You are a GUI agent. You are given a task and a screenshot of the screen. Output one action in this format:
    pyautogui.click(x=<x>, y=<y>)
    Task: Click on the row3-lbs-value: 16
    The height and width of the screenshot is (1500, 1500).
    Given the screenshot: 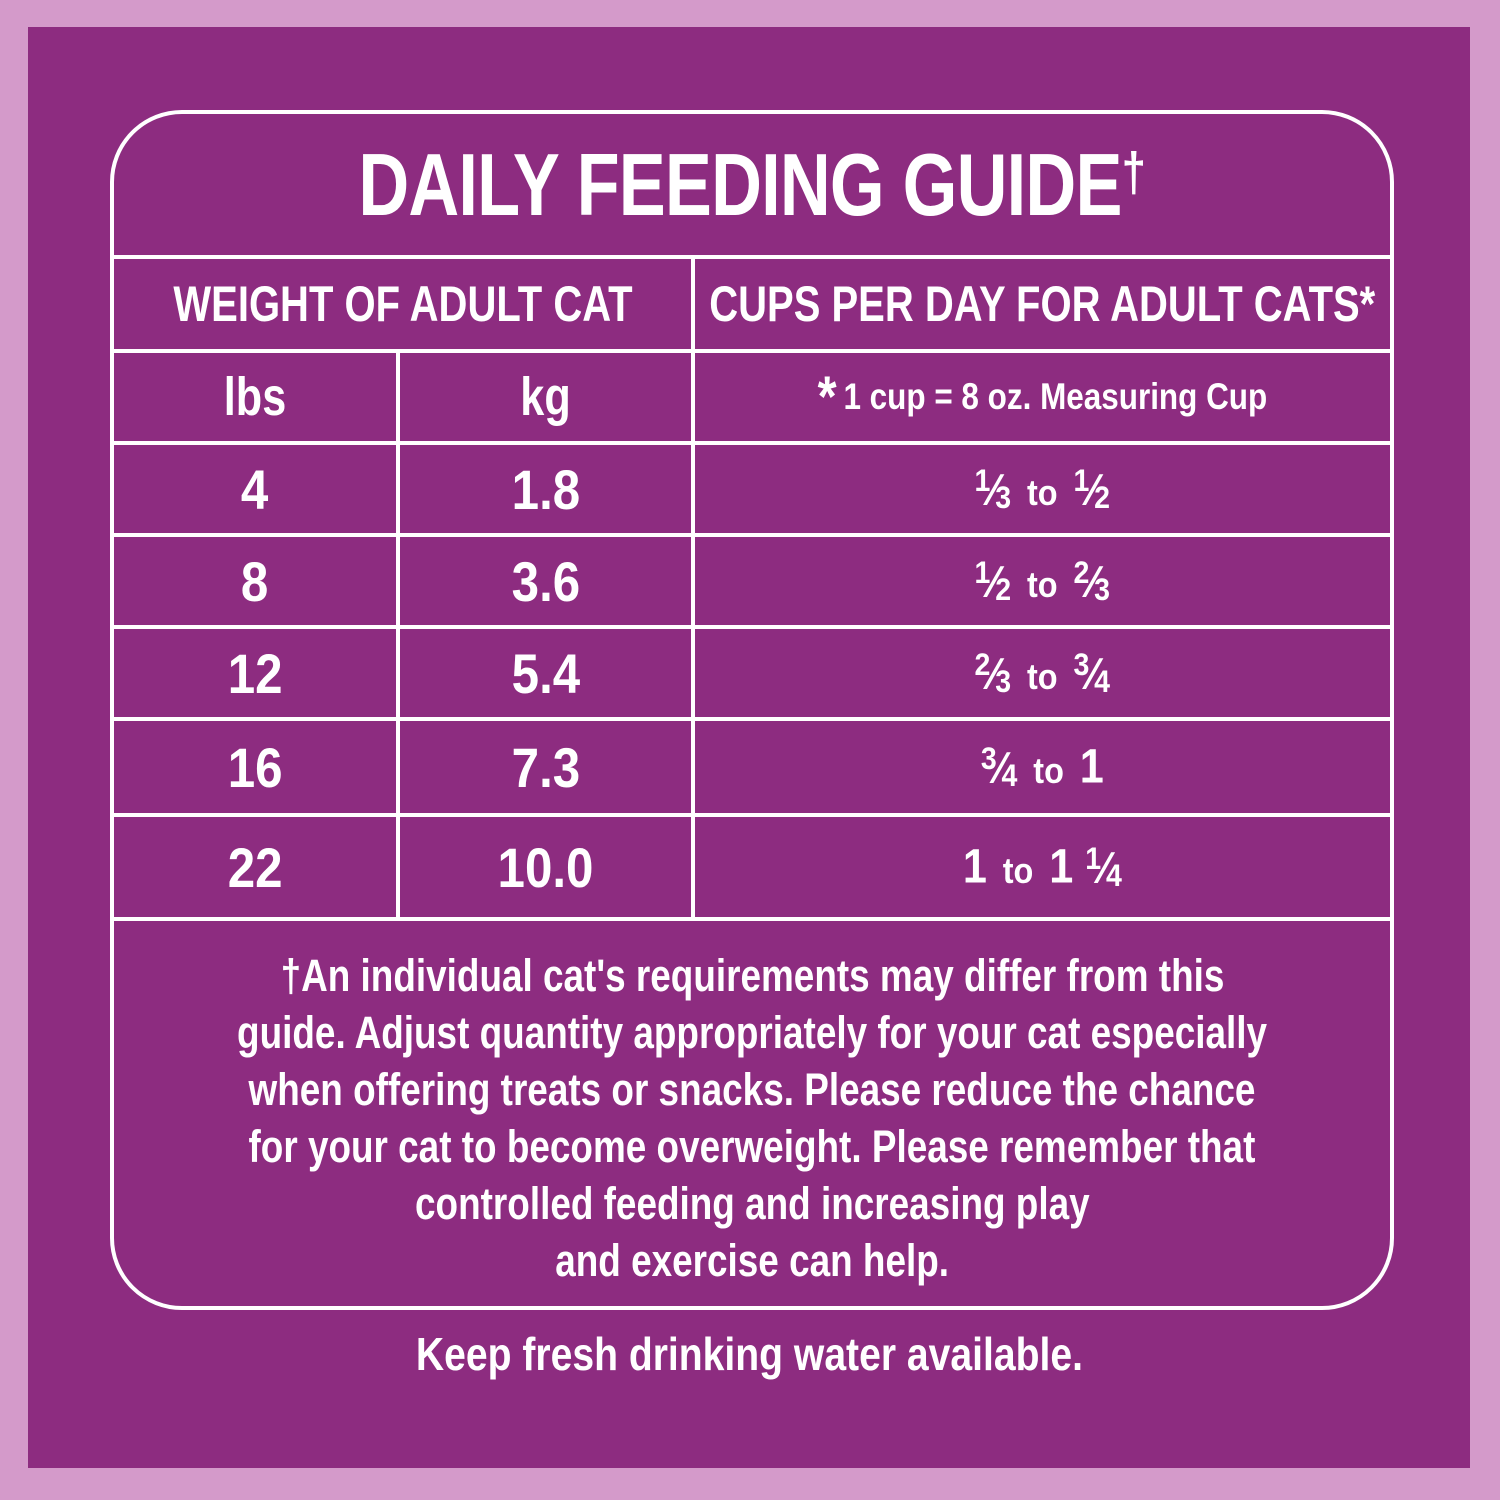 What is the action you would take?
    pyautogui.click(x=255, y=767)
    